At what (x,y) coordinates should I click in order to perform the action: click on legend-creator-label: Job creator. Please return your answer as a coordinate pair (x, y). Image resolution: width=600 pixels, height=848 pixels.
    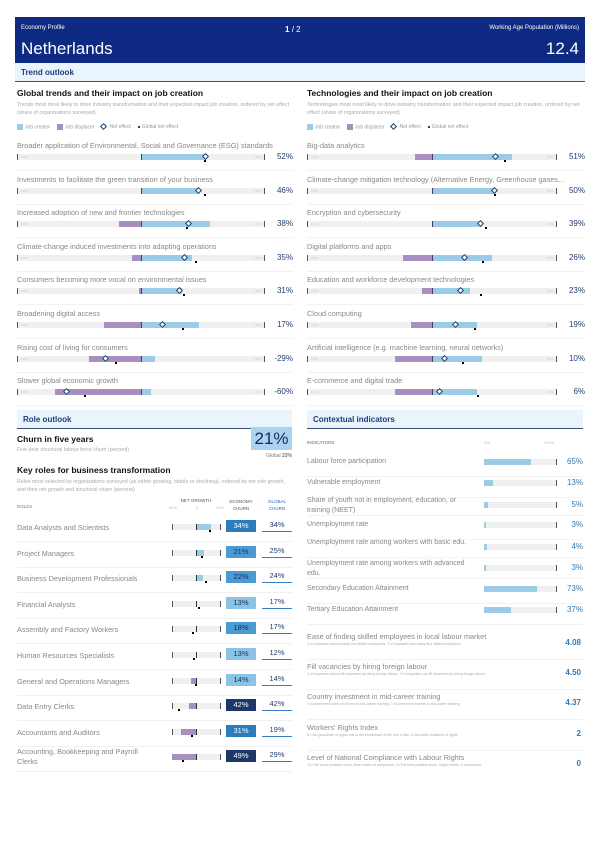
    Looking at the image, I should click on (328, 127).